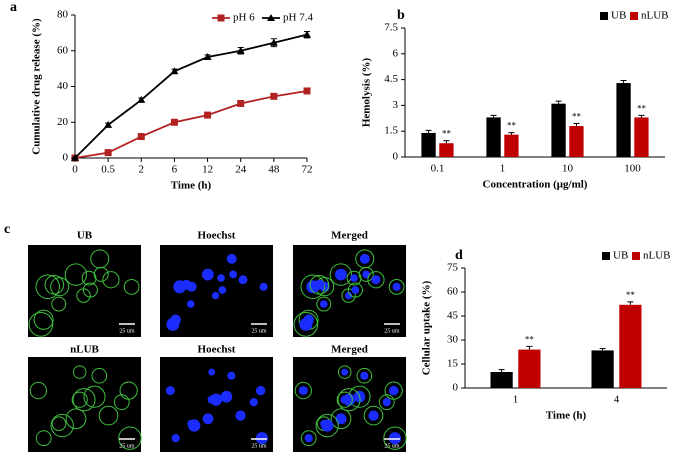 The image size is (676, 461). Describe the element at coordinates (535, 185) in the screenshot. I see `x-axis-title: Concentration (μg/ml)` at that location.